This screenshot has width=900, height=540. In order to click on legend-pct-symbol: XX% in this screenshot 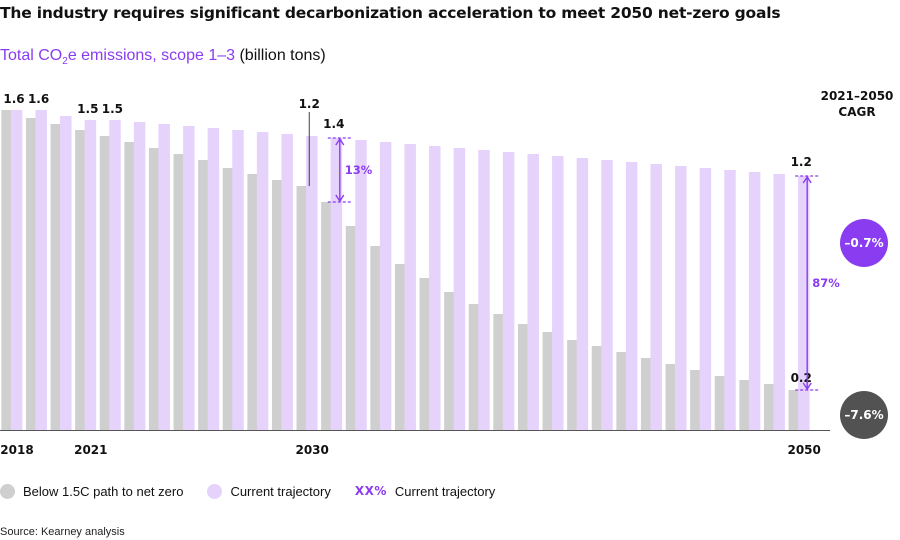, I will do `click(370, 491)`.